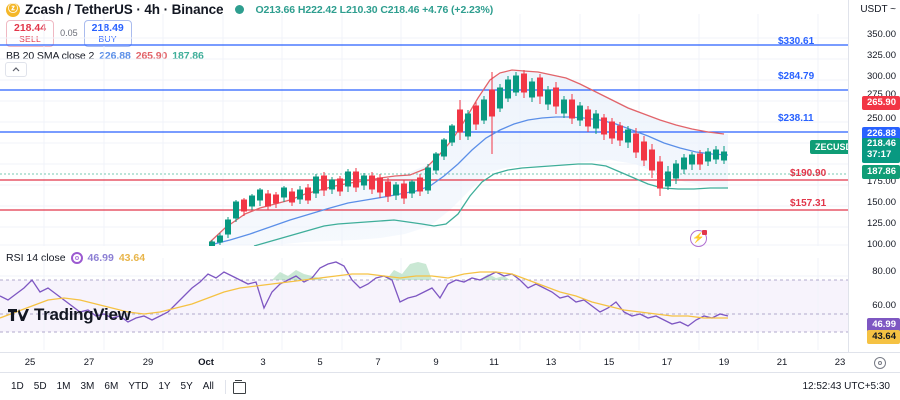  I want to click on timeframe-1d: 1D, so click(17, 386).